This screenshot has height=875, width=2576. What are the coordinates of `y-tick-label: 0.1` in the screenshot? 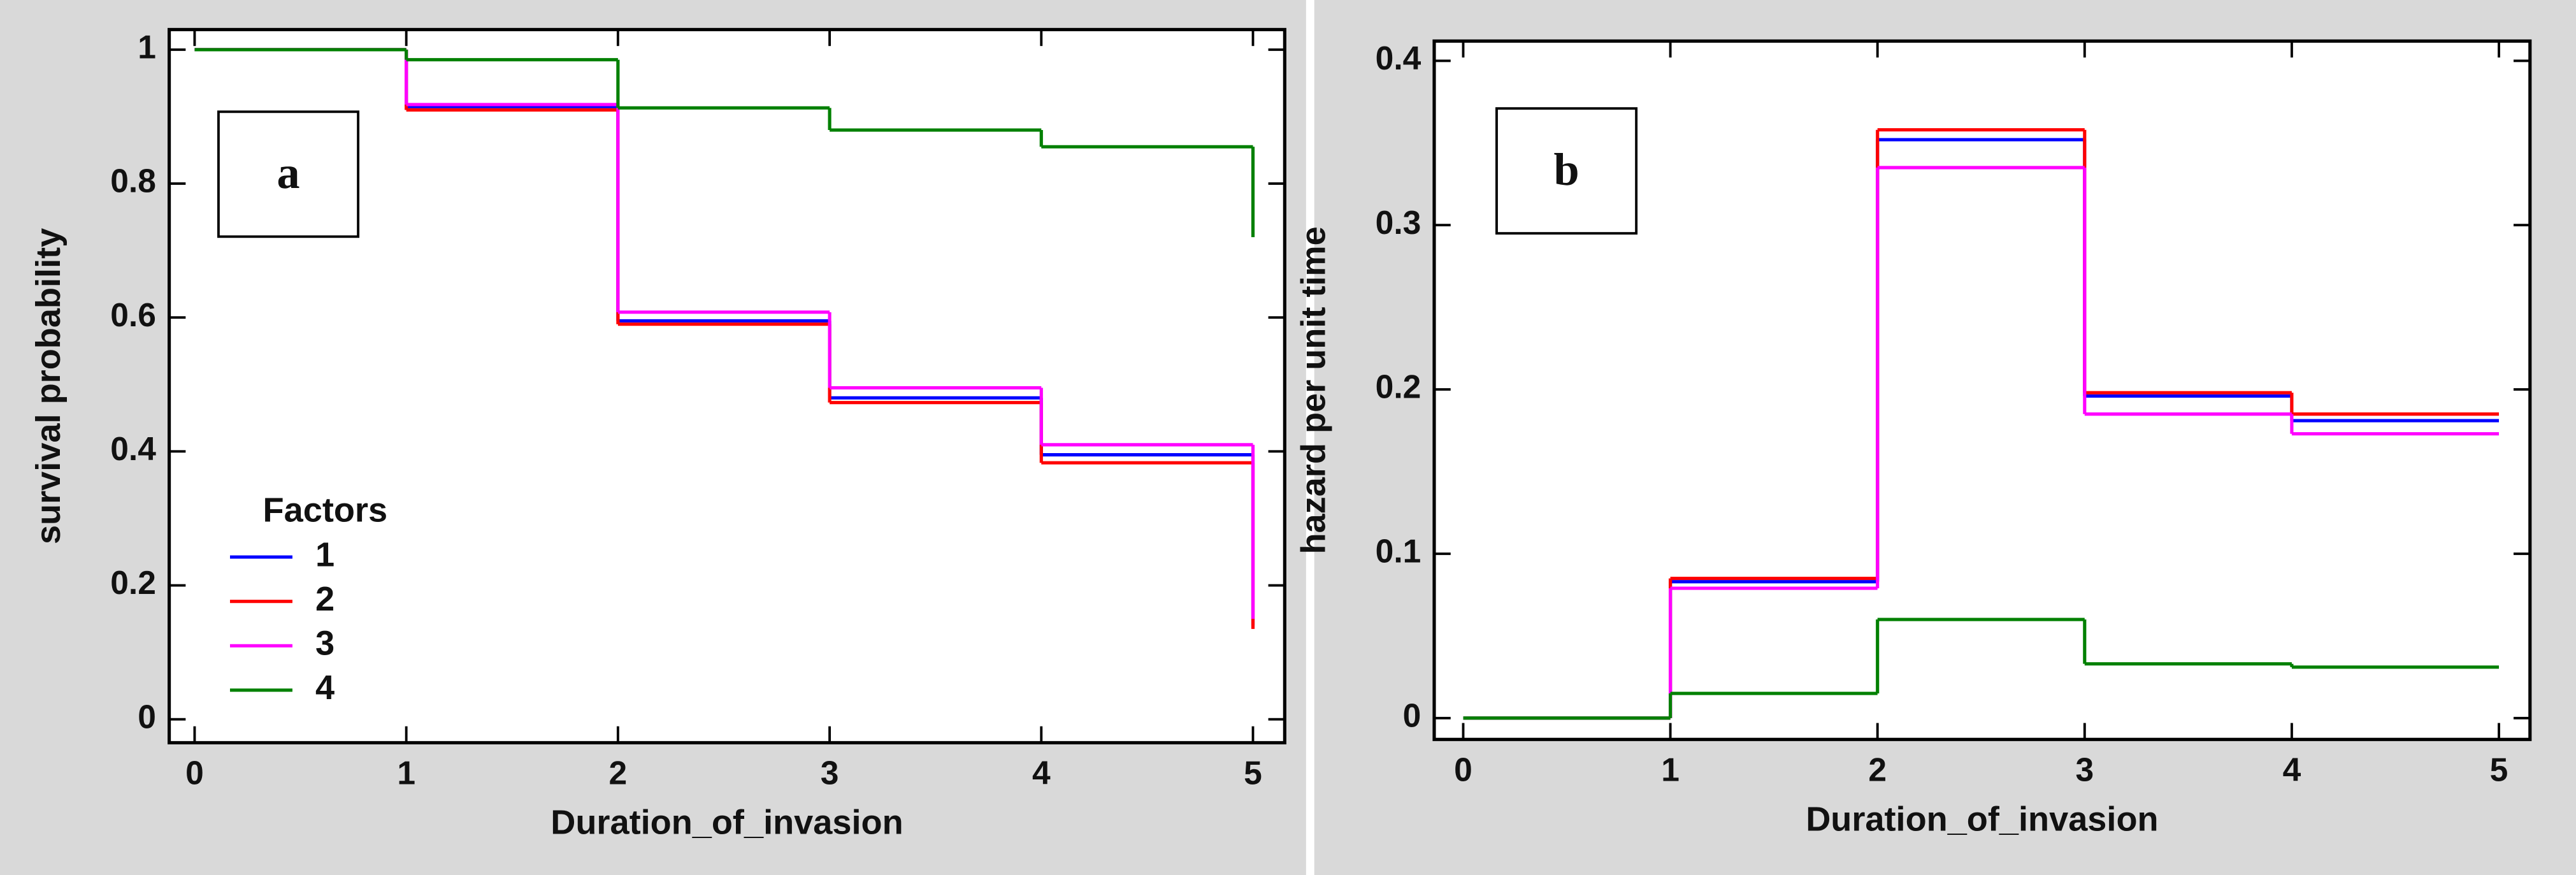 It's located at (1398, 551).